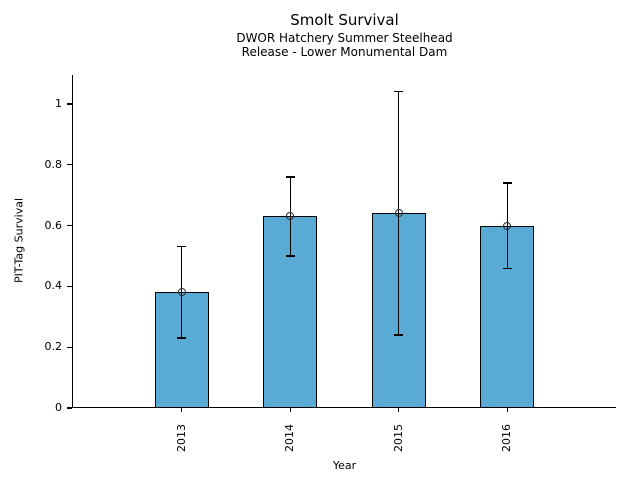 This screenshot has height=480, width=640. Describe the element at coordinates (290, 216) in the screenshot. I see `point-marker-2014` at that location.